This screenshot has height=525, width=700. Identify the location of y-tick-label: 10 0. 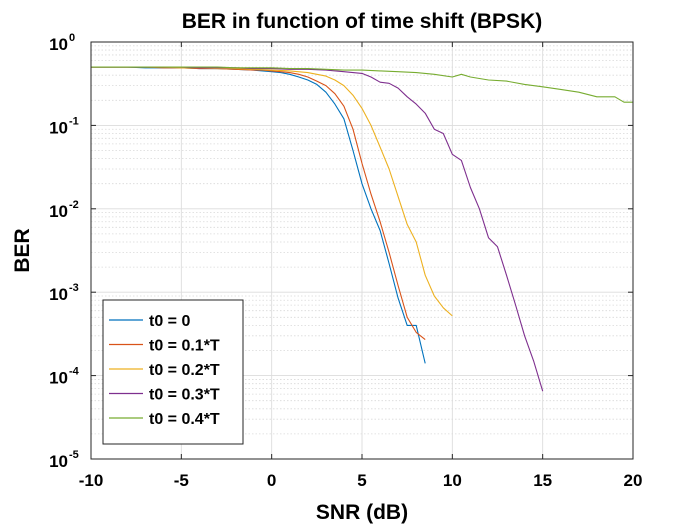
(62, 43).